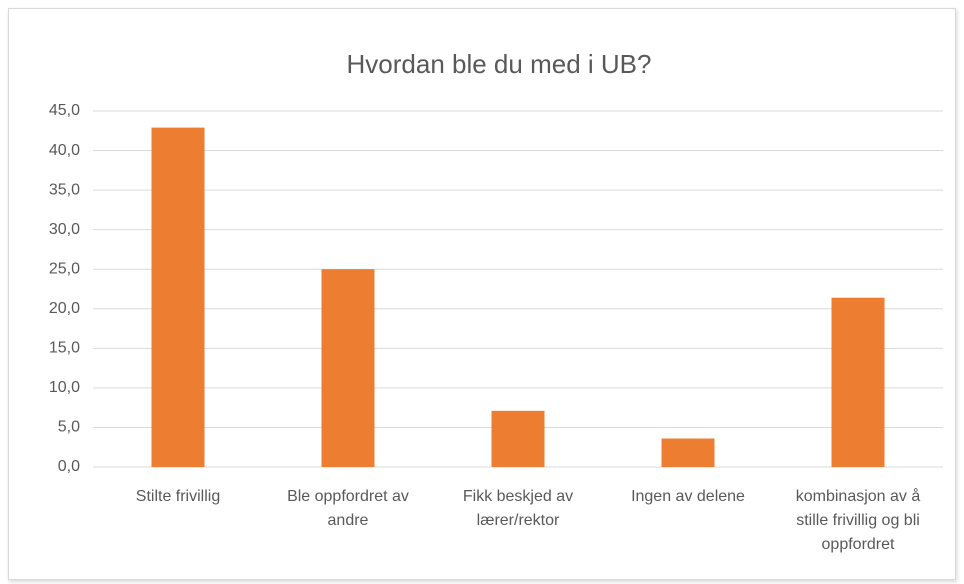 Image resolution: width=964 pixels, height=584 pixels. Describe the element at coordinates (69, 466) in the screenshot. I see `y-tick-label: 0,0` at that location.